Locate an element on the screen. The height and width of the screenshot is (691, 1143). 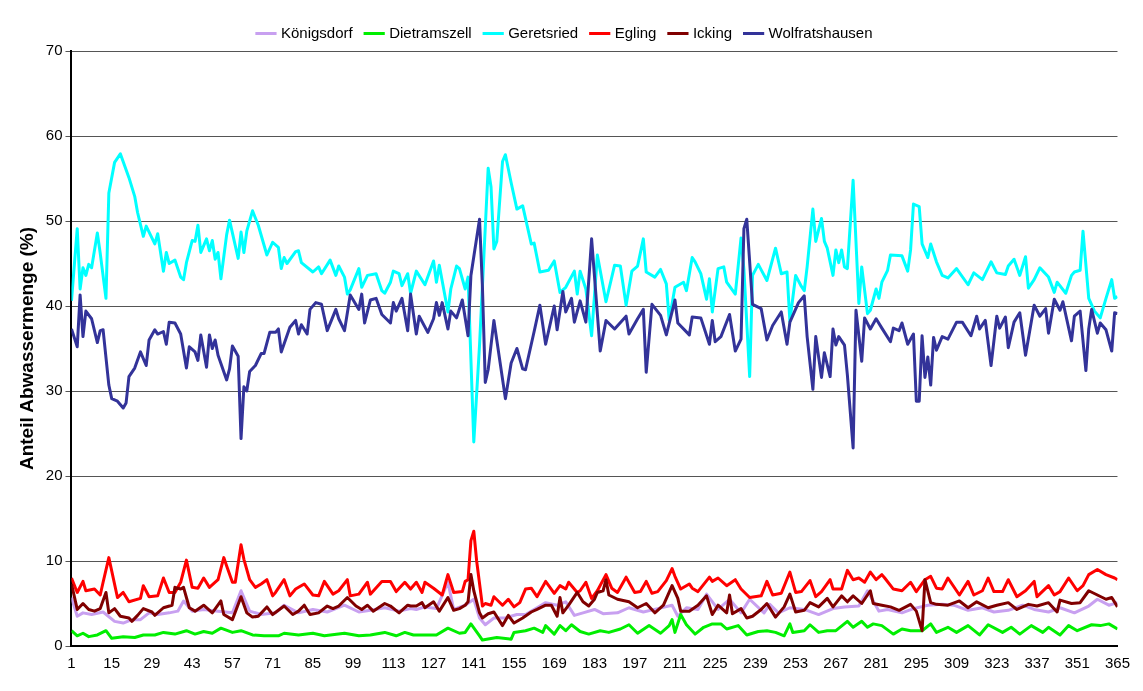
y-axis-title: Anteil Abwassermenge (%) is located at coordinates (26, 348).